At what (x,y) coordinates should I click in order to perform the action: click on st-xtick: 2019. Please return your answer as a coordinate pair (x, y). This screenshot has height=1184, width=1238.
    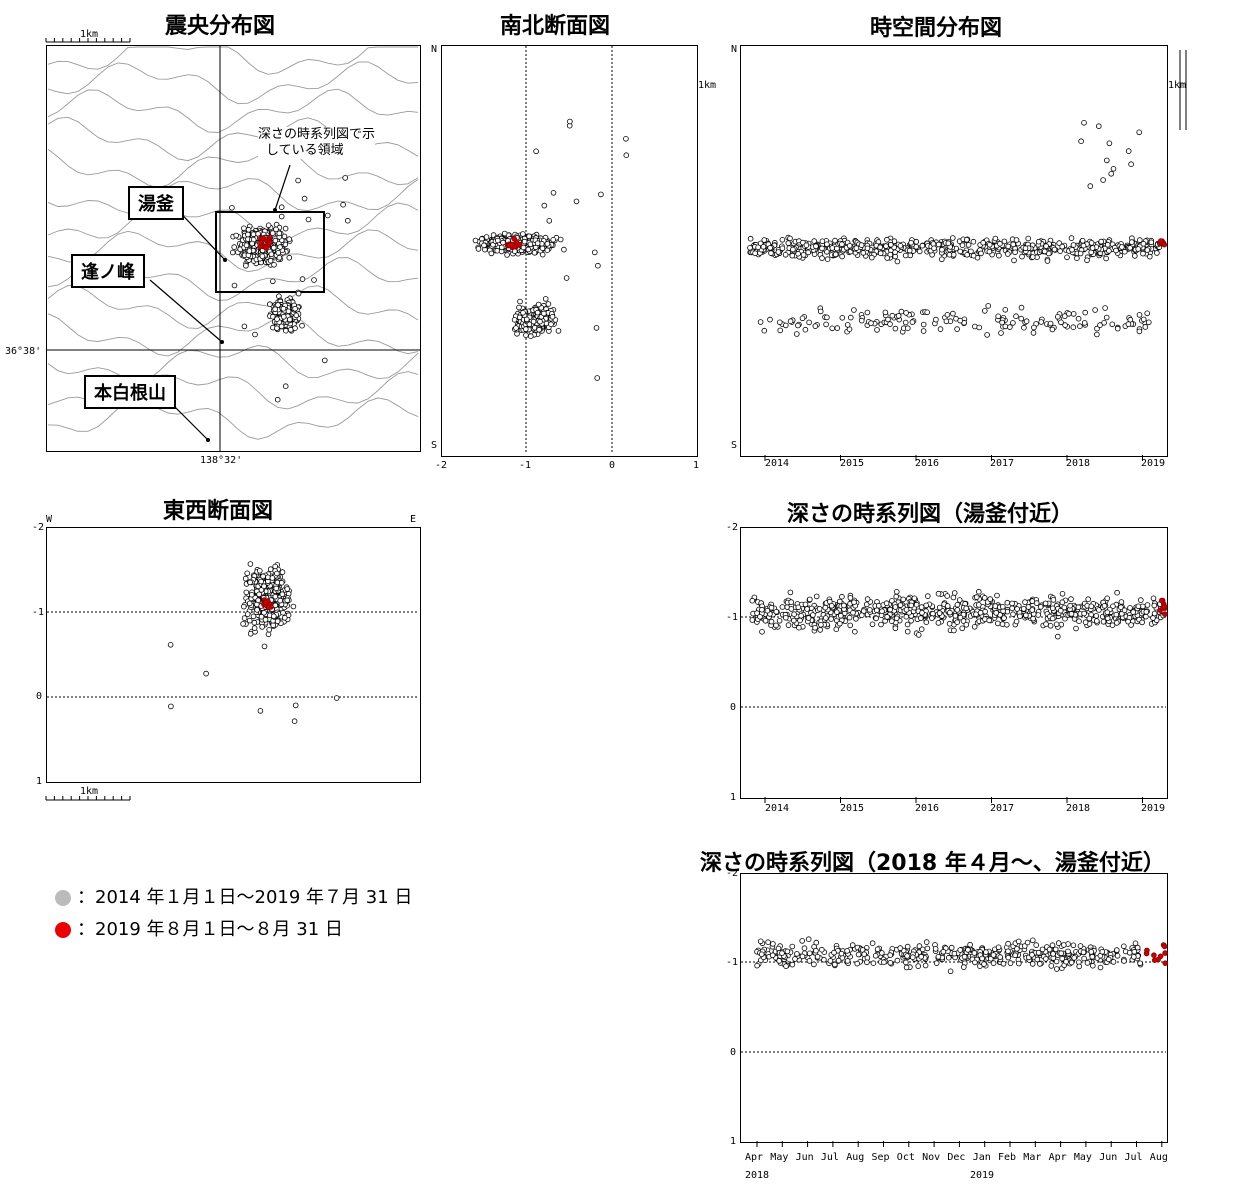
    Looking at the image, I should click on (1153, 463).